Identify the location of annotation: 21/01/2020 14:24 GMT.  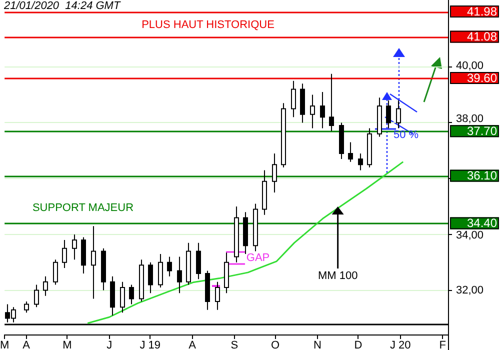
(62, 6).